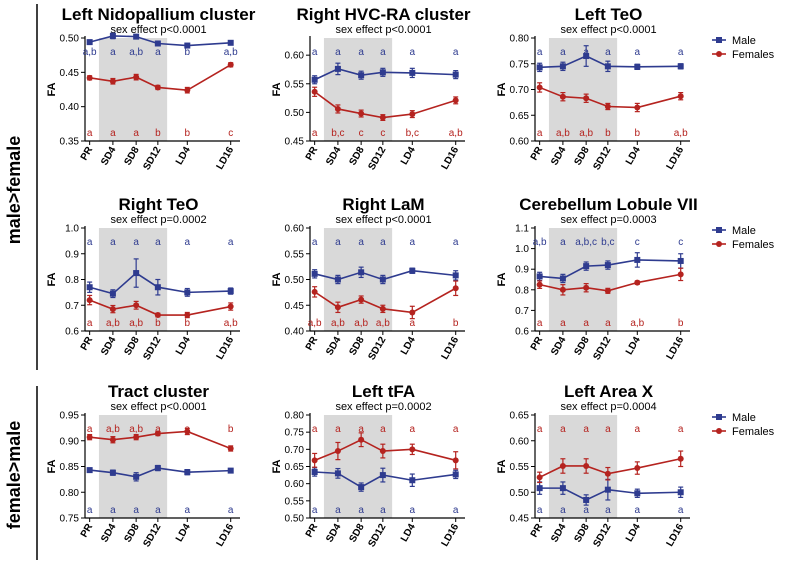  Describe the element at coordinates (295, 501) in the screenshot. I see `y-tick-label: 0.55` at that location.